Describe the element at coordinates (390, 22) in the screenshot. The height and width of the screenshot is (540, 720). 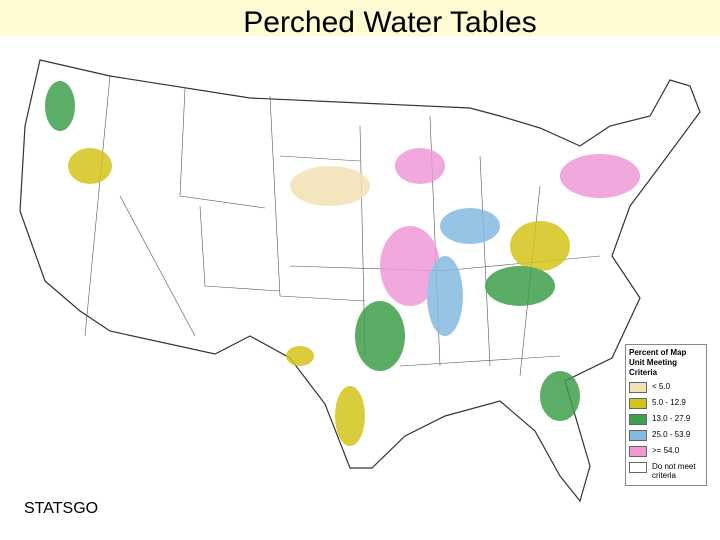
I see `slide-title: Perched Water Tables` at that location.